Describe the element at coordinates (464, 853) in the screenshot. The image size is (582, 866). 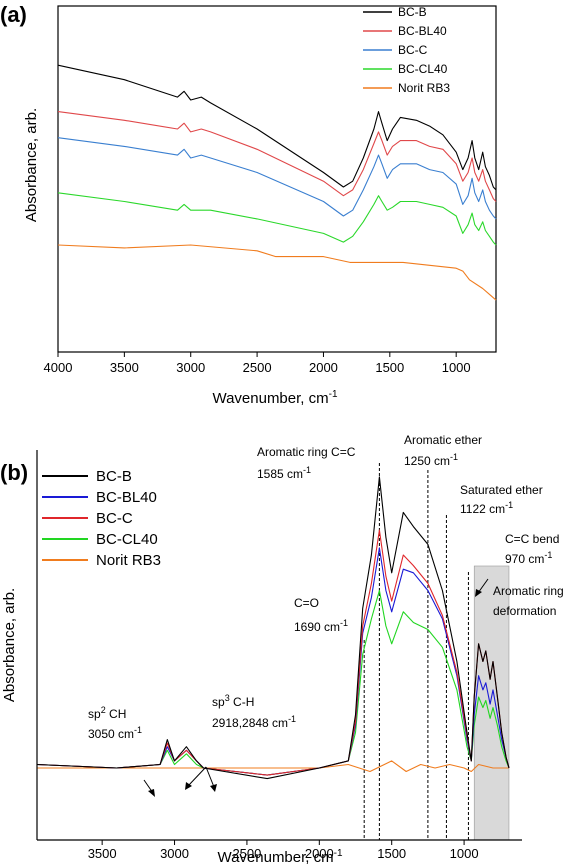
I see `x-tick-label-b-1000: 1000` at that location.